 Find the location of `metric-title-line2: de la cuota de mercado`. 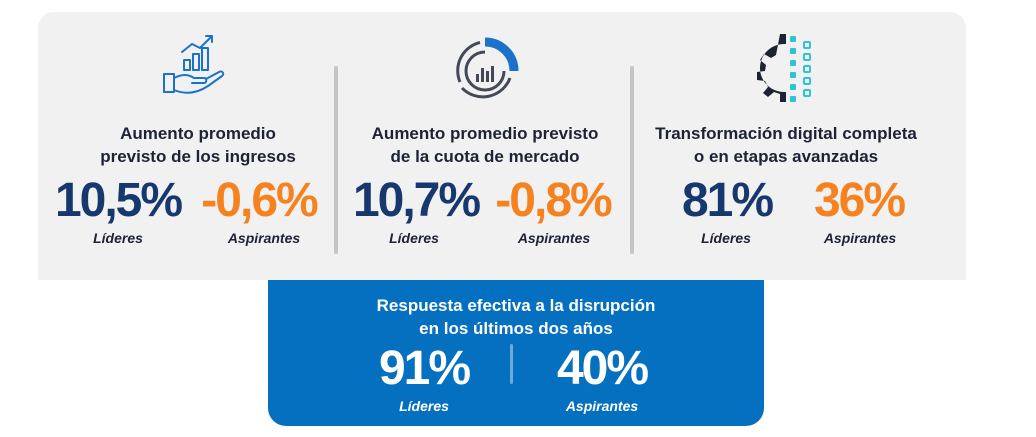

metric-title-line2: de la cuota de mercado is located at coordinates (485, 156).